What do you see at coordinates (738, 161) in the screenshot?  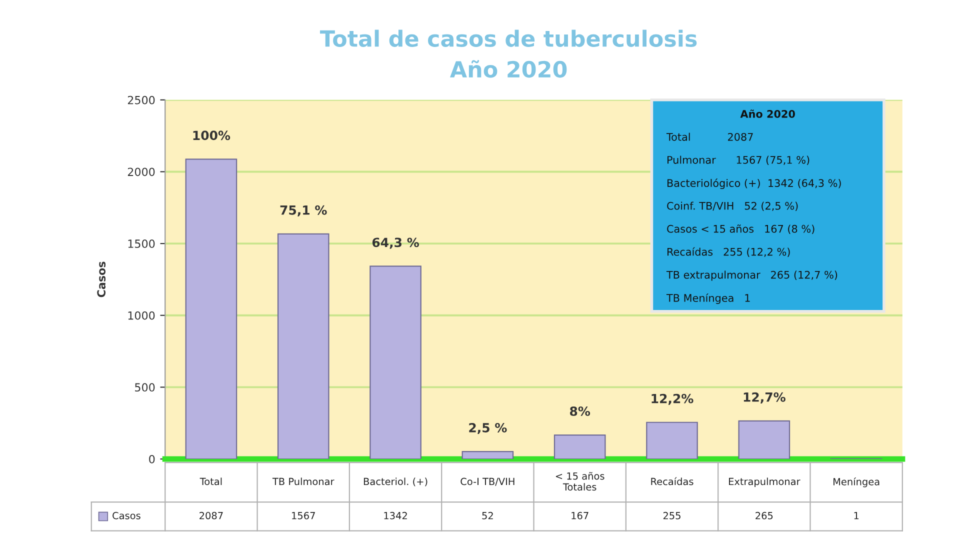 I see `annotation: Pulmonar 1567 (75,1 %)` at bounding box center [738, 161].